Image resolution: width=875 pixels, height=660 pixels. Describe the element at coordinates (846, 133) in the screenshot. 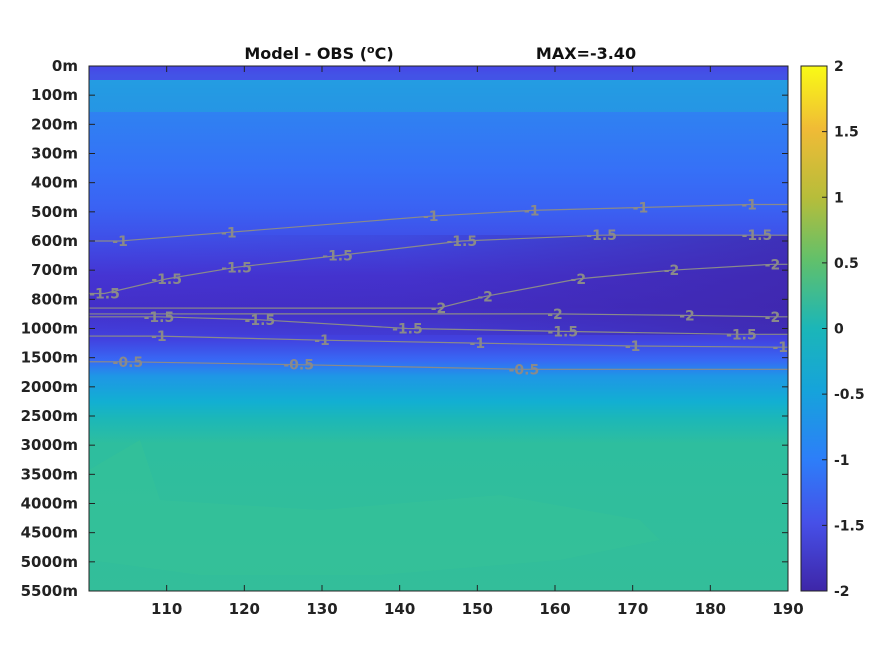

I see `colorbar-tick-label: 1.5` at that location.